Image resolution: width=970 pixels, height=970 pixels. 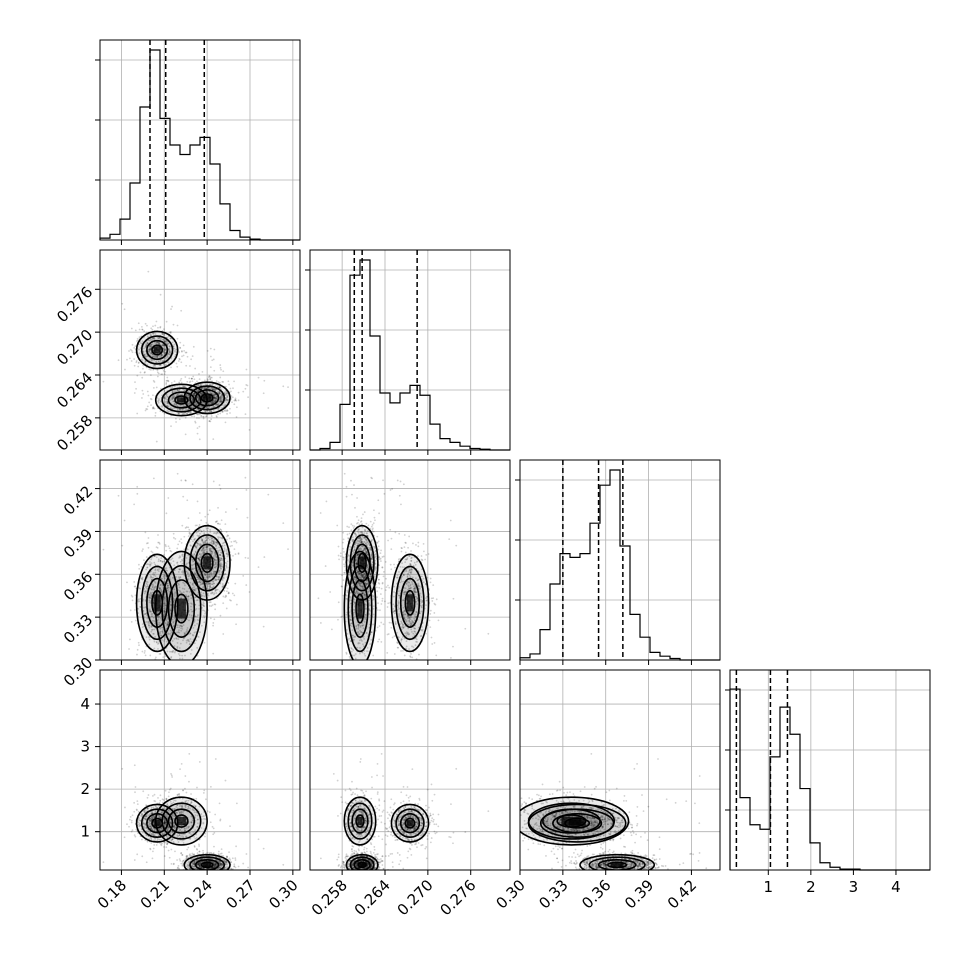 I want to click on density-peak, so click(x=181, y=608).